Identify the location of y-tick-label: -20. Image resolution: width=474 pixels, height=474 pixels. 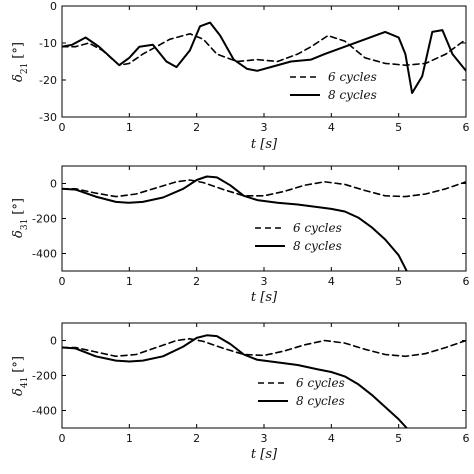
(48, 80).